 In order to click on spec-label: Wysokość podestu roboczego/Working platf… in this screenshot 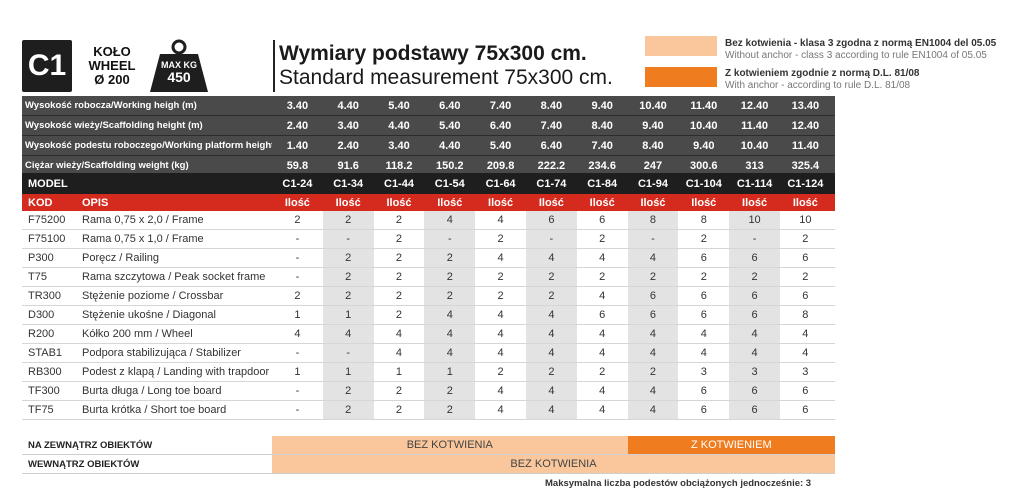, I will do `click(148, 145)`.